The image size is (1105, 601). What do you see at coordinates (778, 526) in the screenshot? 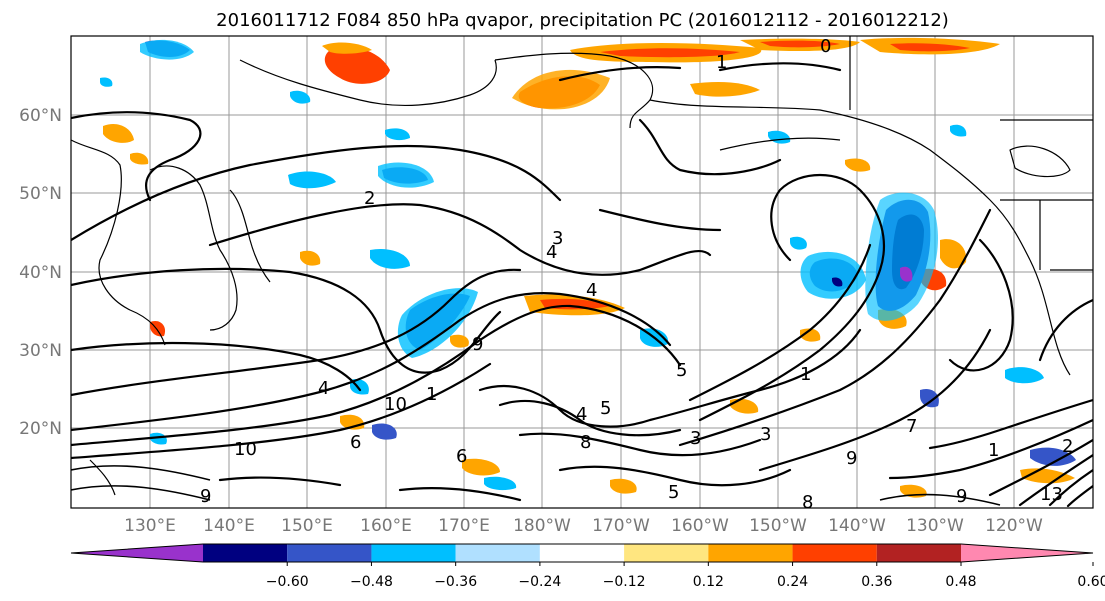
I see `lon-tick-label: 150°W` at bounding box center [778, 526].